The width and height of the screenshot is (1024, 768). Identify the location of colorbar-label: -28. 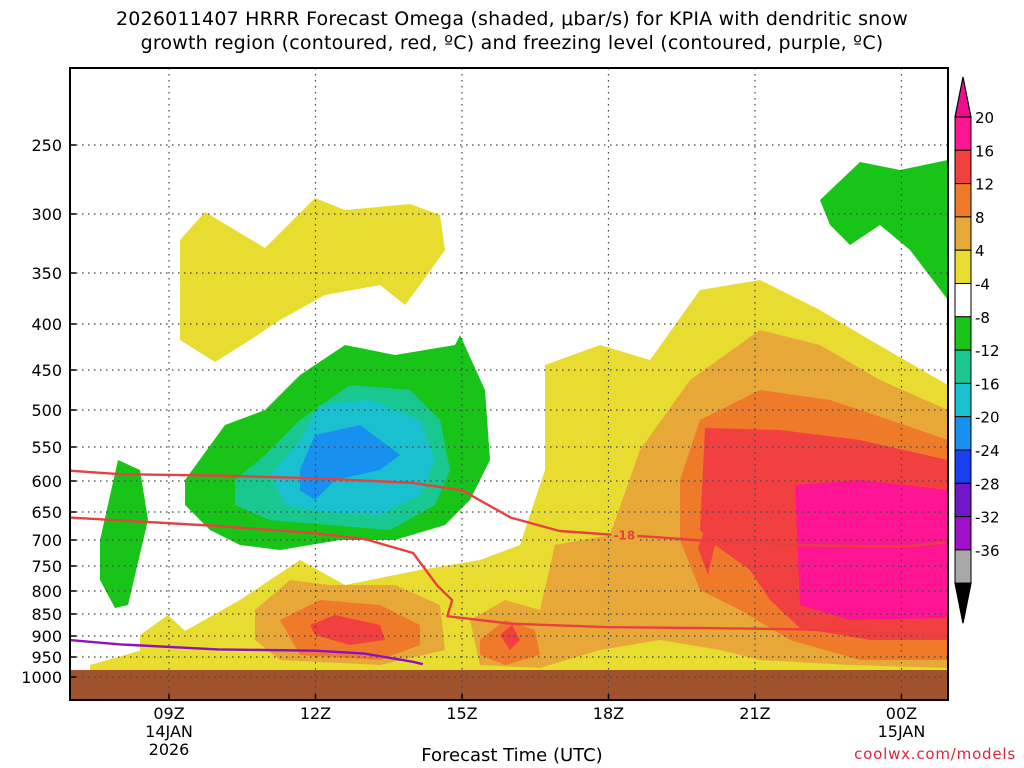
(987, 484).